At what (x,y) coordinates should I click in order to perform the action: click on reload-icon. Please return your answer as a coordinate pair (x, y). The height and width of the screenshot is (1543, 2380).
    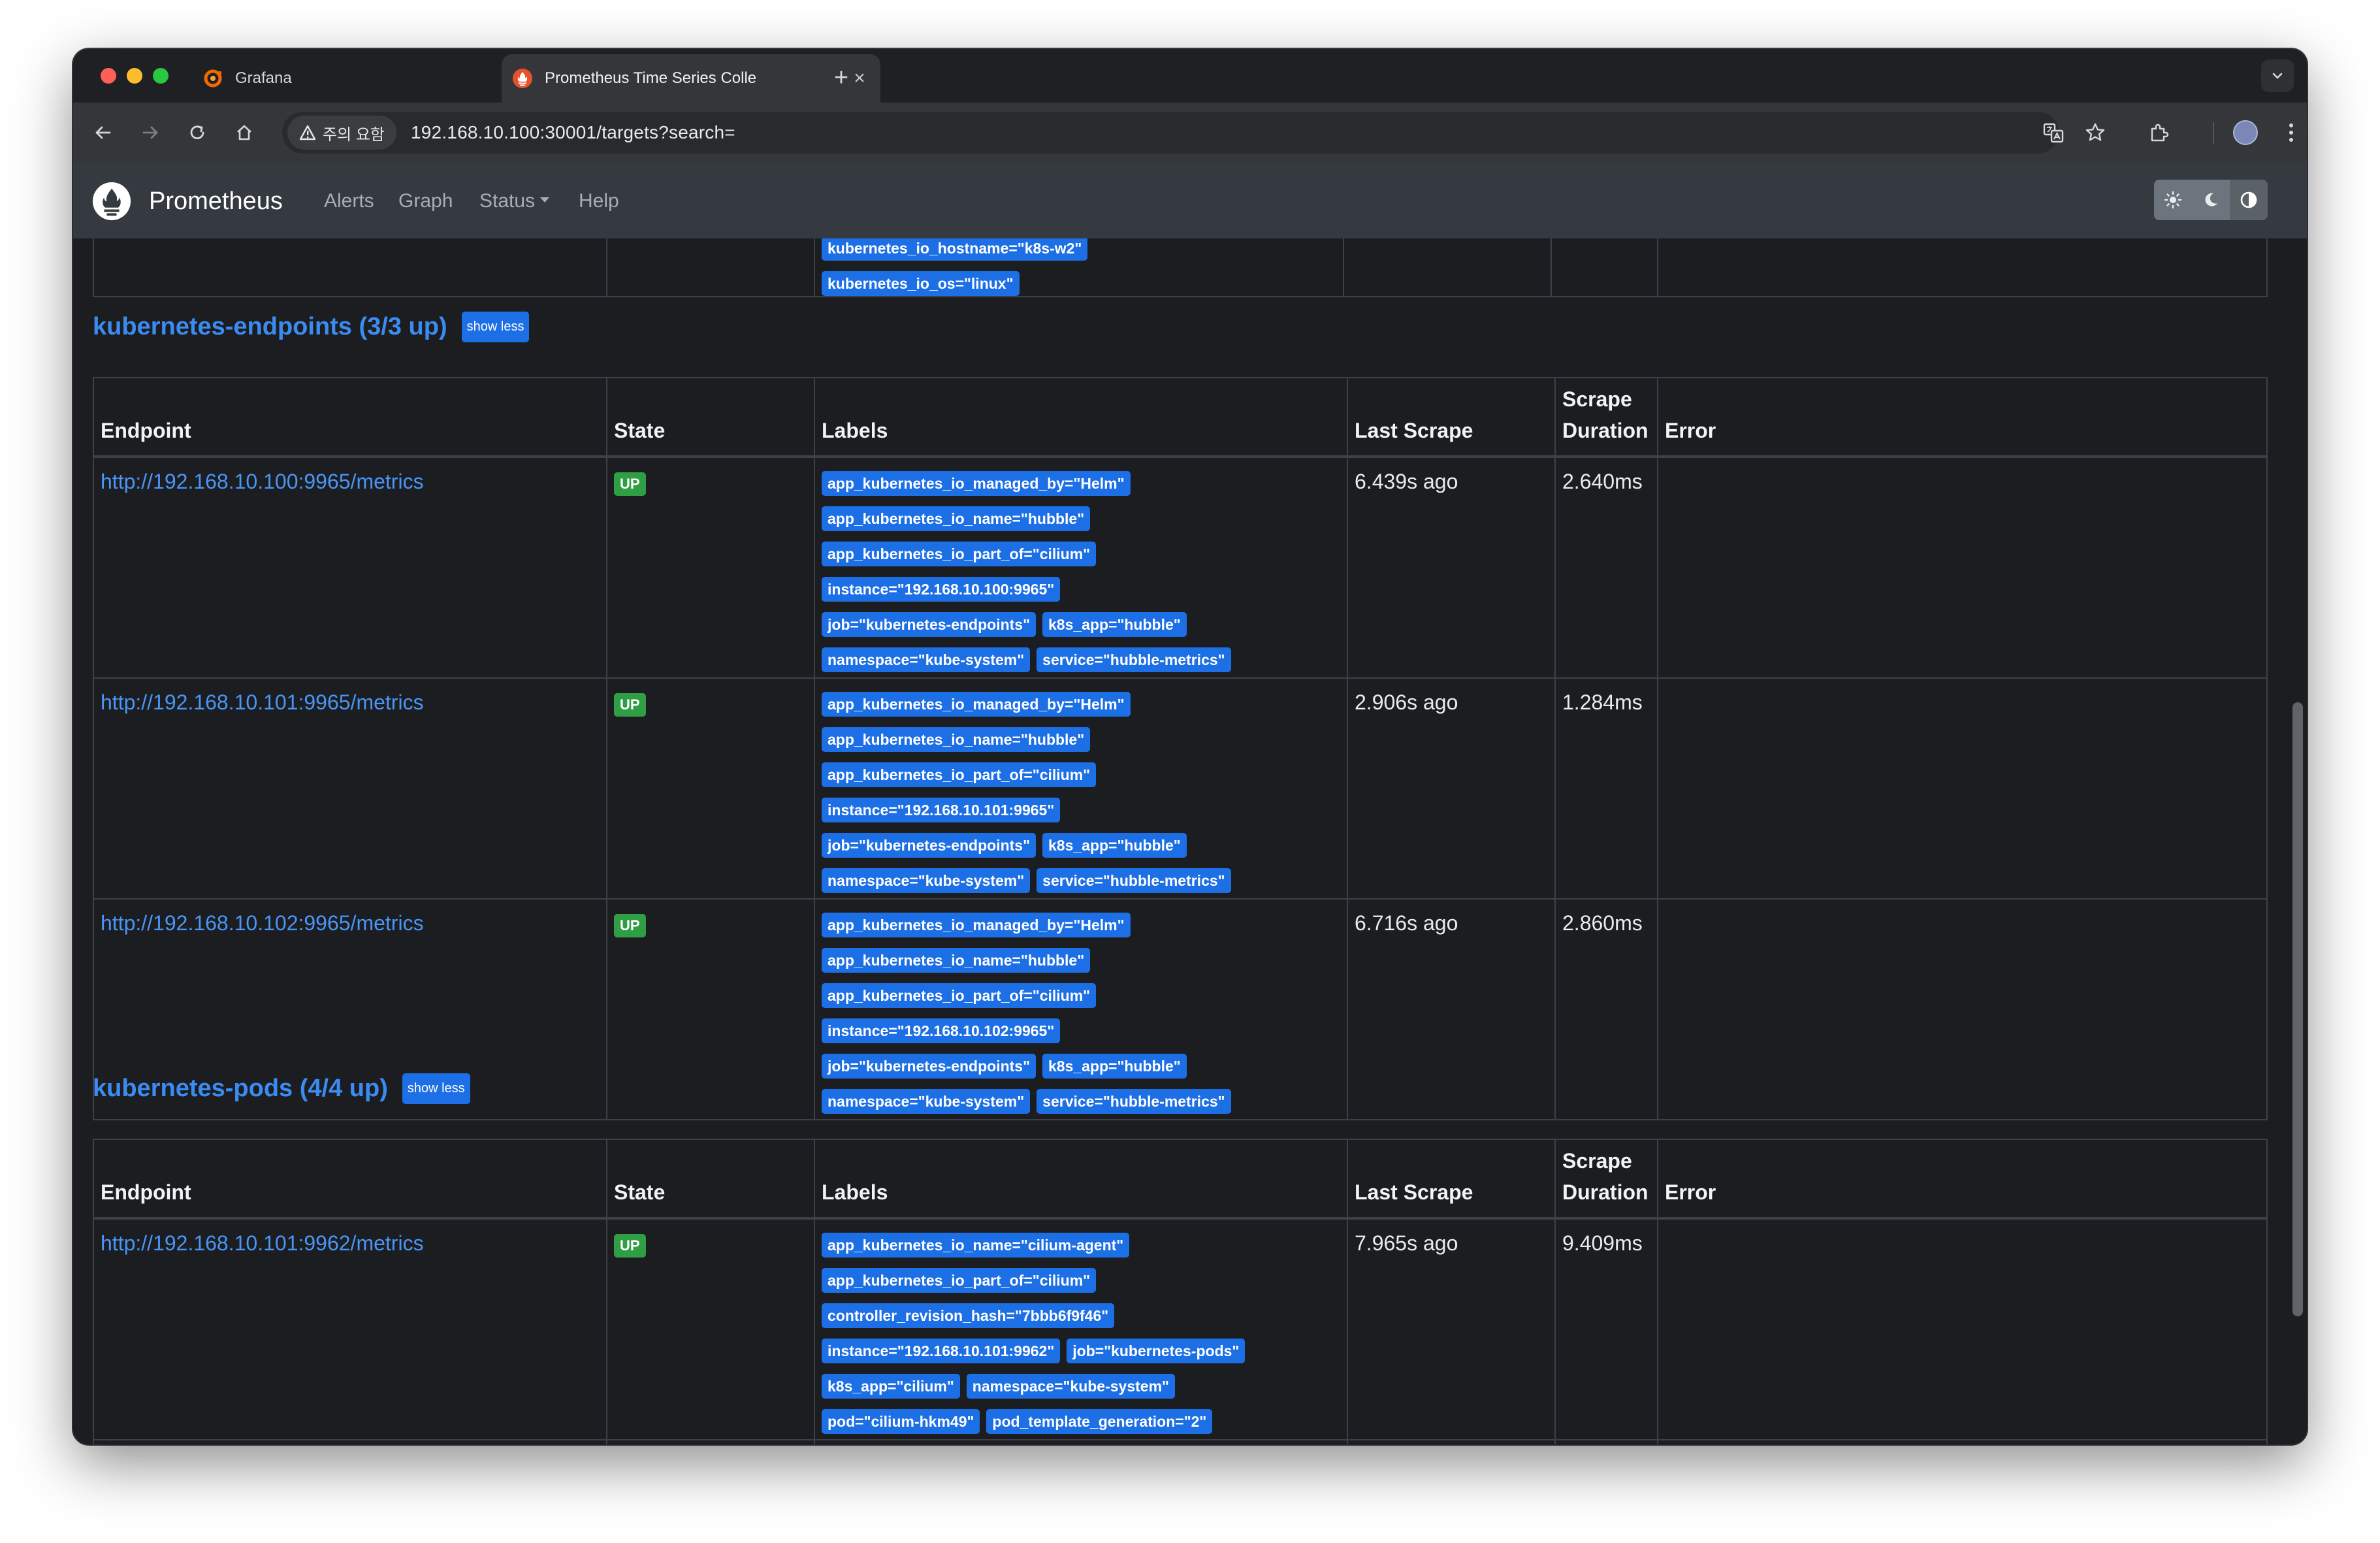
    Looking at the image, I should click on (197, 132).